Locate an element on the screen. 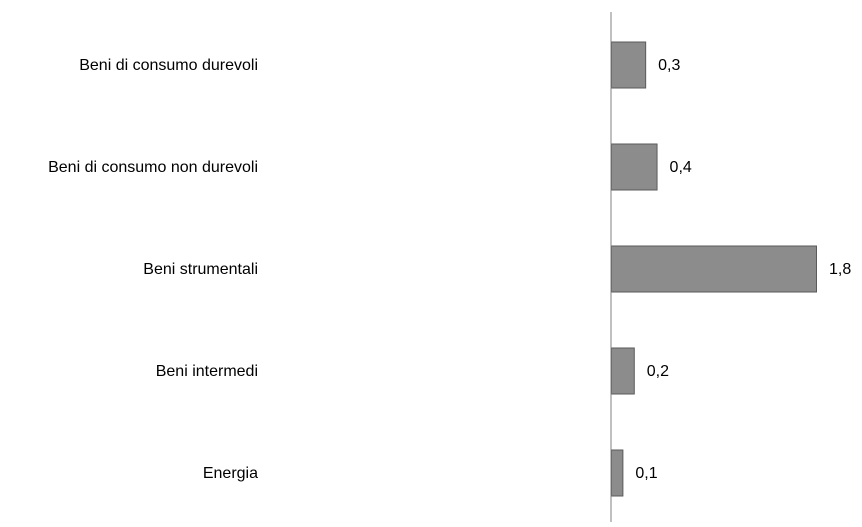  value-label-5: 0,1 is located at coordinates (646, 473).